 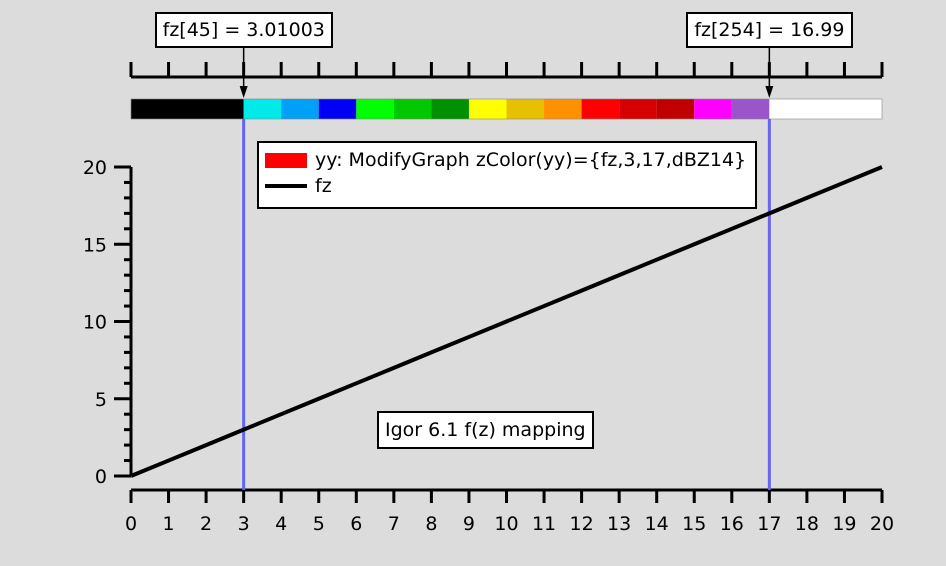 What do you see at coordinates (431, 524) in the screenshot?
I see `x-tick-label: 8` at bounding box center [431, 524].